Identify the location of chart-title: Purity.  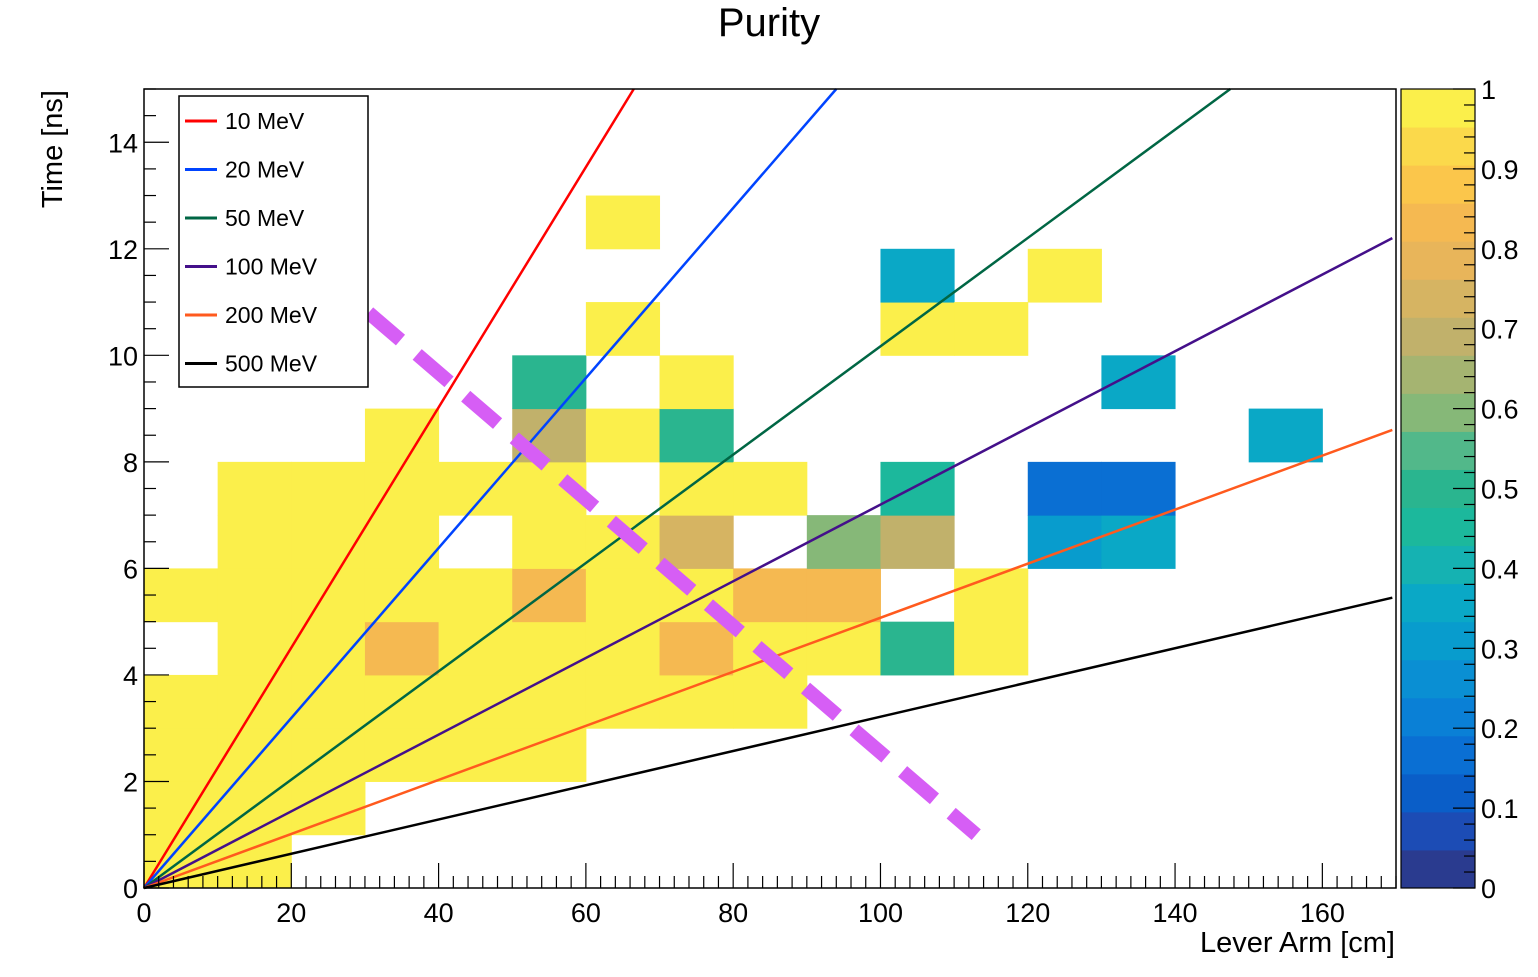
(769, 23).